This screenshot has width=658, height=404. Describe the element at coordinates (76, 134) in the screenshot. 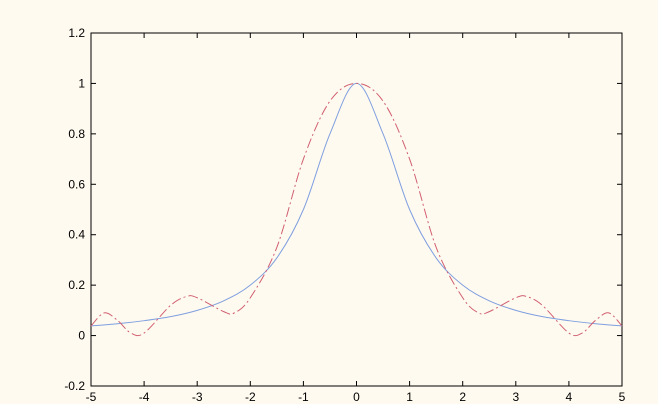

I see `y-tick-label: 0.8` at that location.